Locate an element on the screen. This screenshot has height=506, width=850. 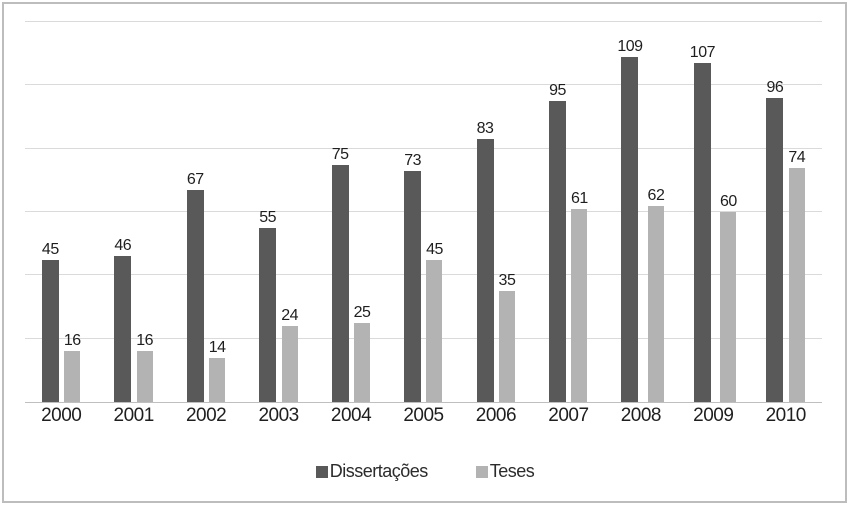
bar-col-dissertacoes-2002: 67 is located at coordinates (195, 286).